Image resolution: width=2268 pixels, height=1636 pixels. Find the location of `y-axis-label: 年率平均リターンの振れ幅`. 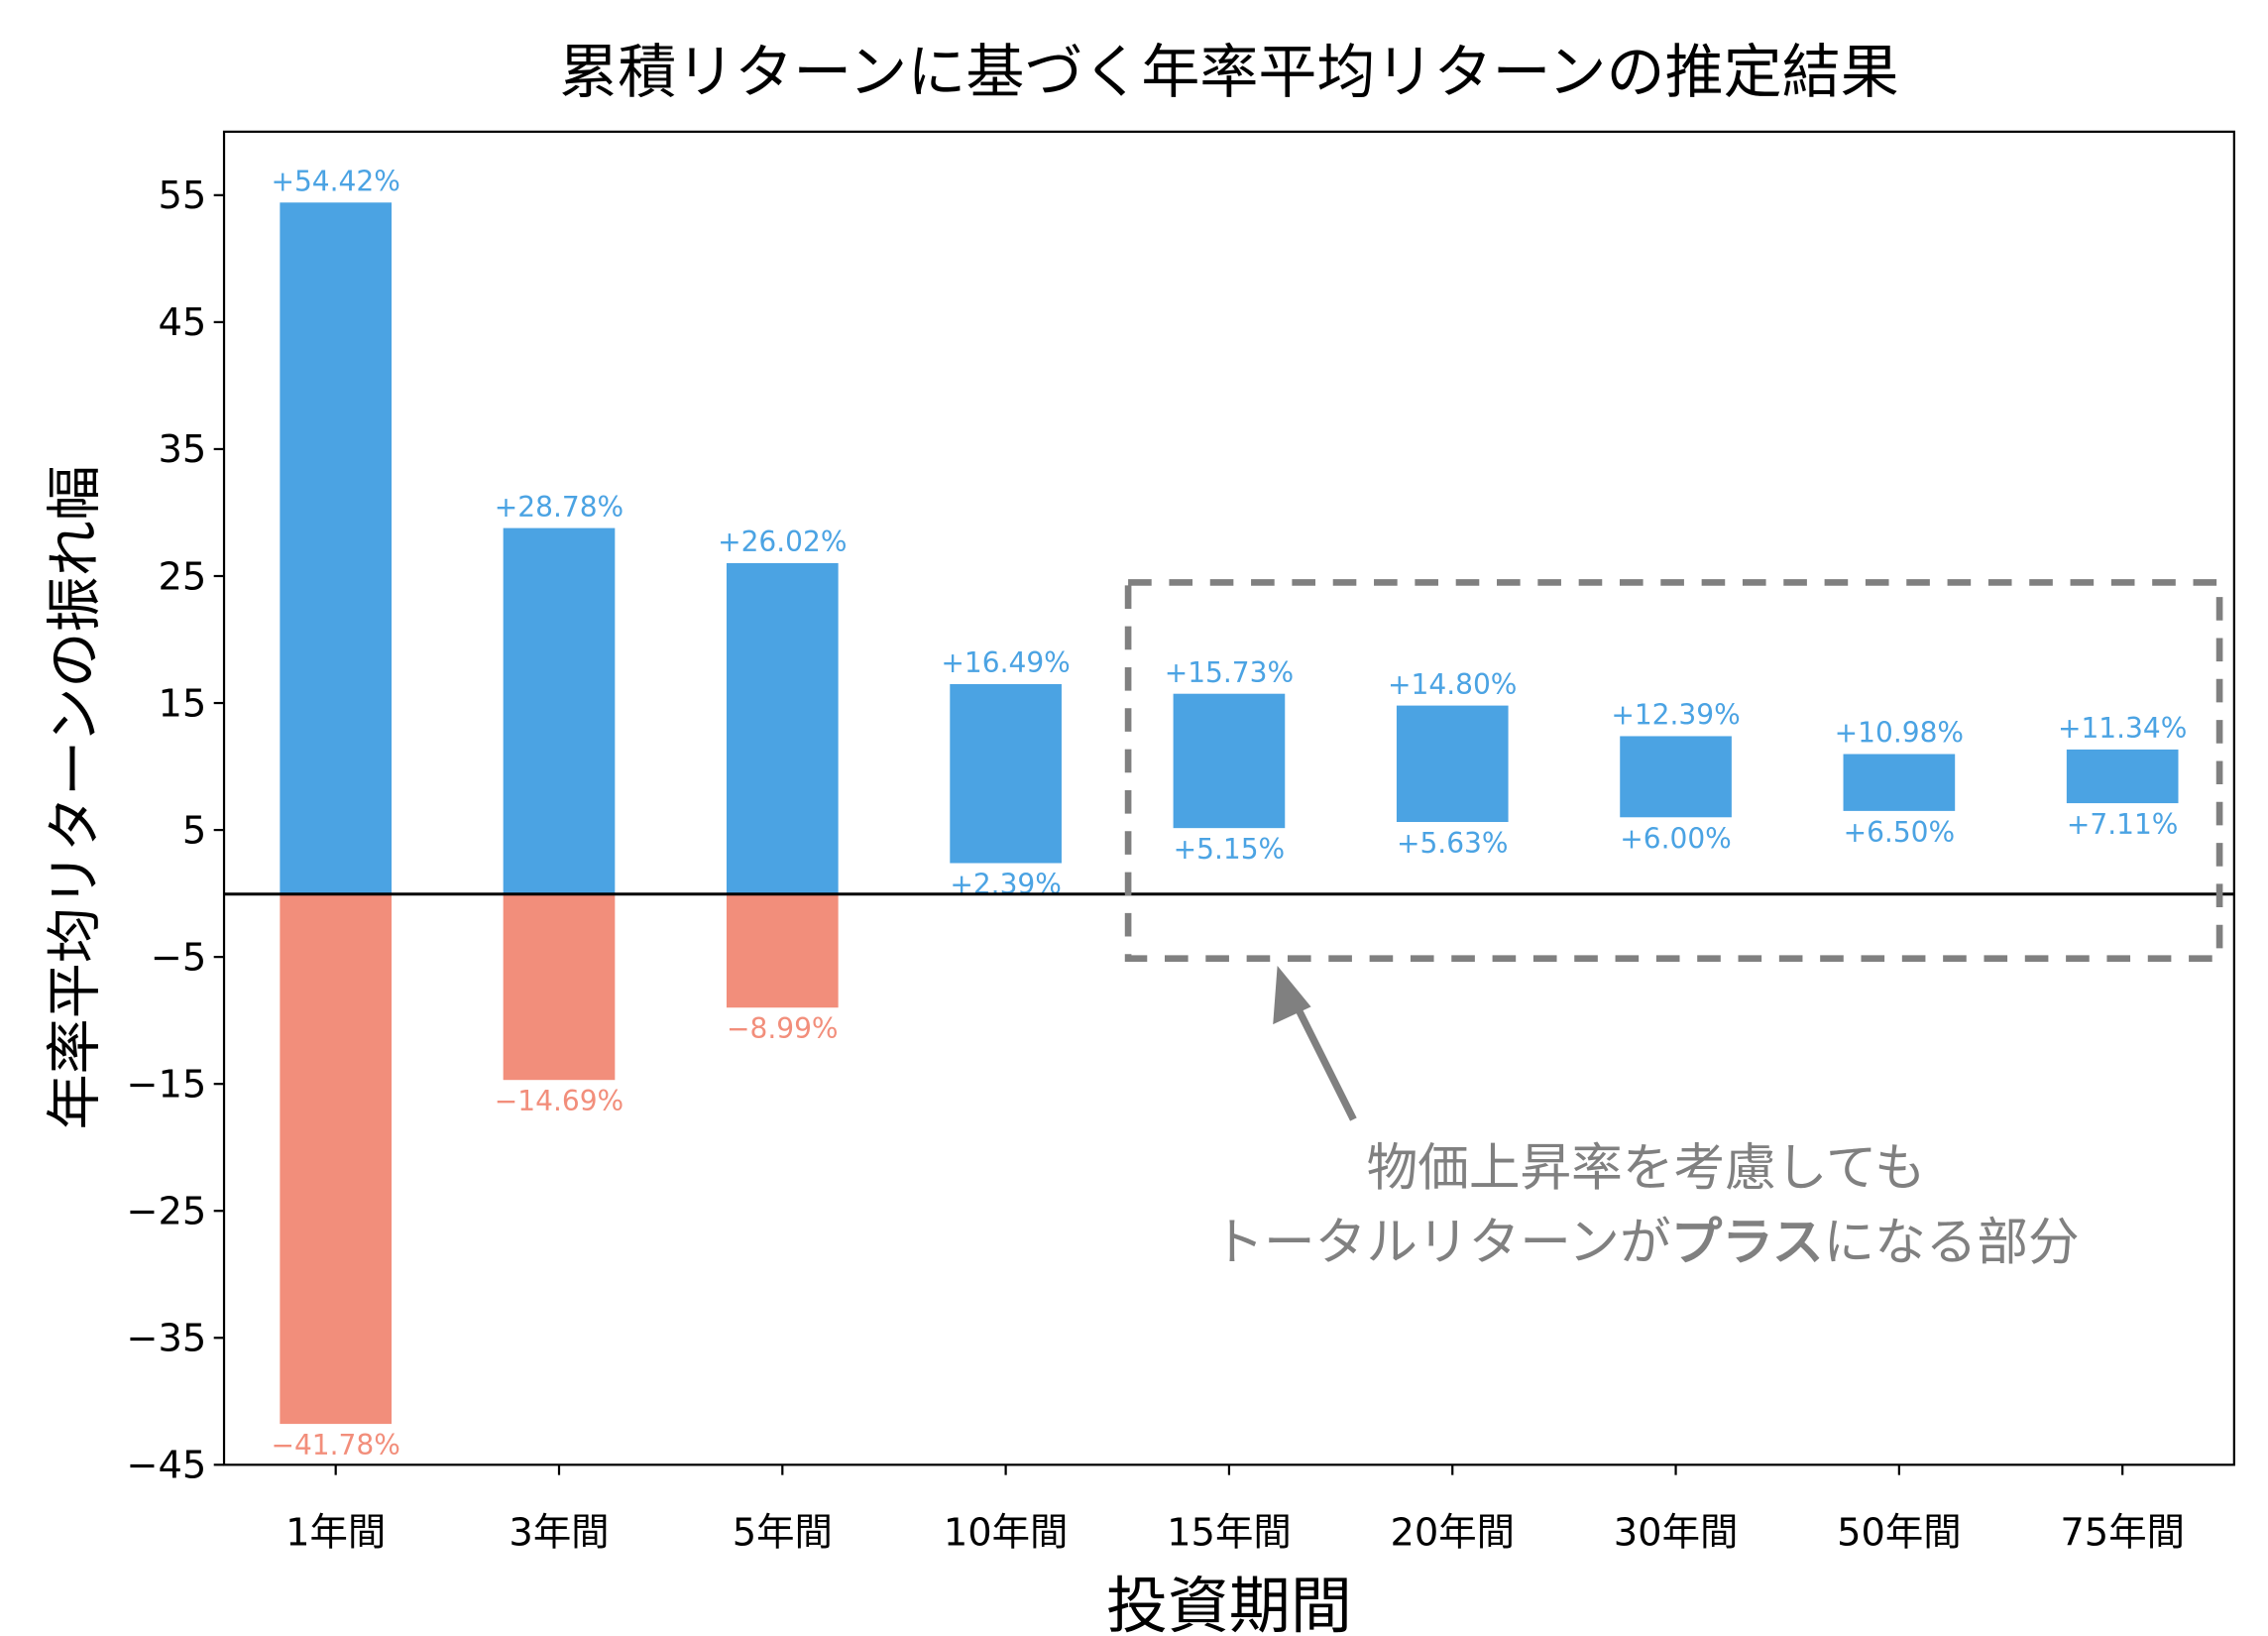

y-axis-label: 年率平均リターンの振れ幅 is located at coordinates (76, 797).